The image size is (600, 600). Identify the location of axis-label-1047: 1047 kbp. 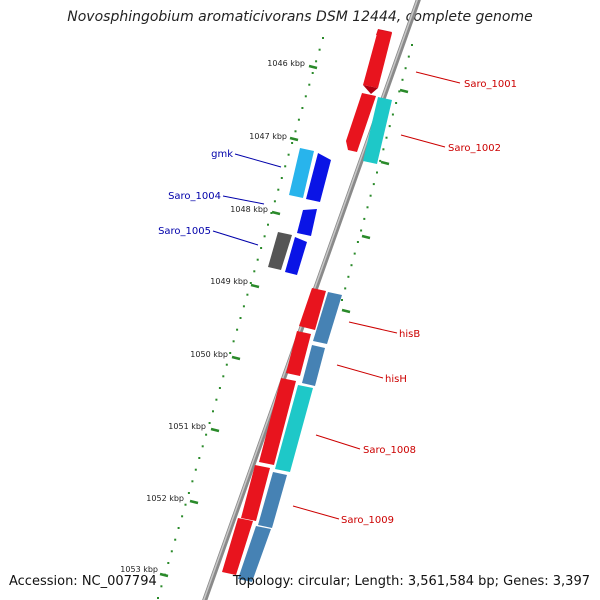
(268, 136).